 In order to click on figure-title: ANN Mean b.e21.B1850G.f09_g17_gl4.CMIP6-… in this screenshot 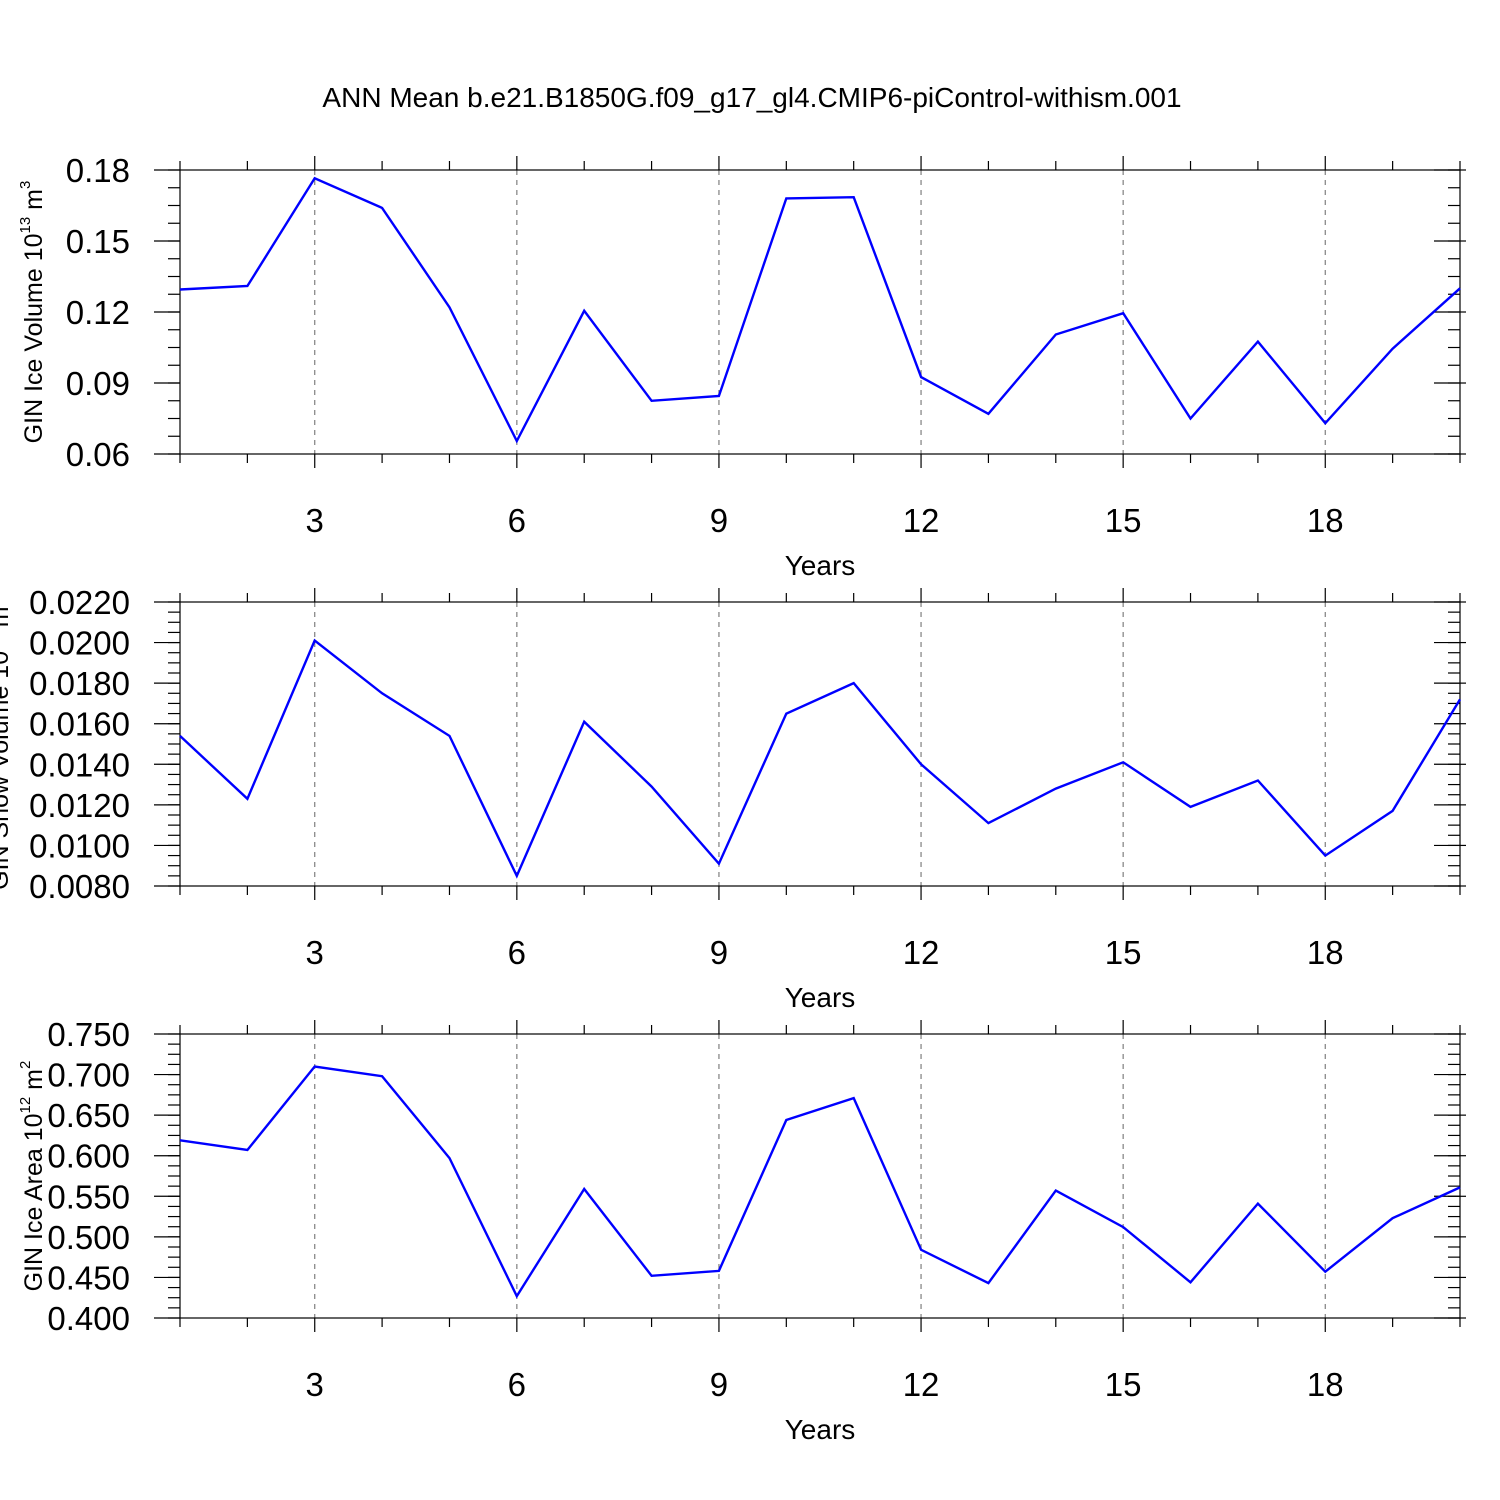, I will do `click(751, 97)`.